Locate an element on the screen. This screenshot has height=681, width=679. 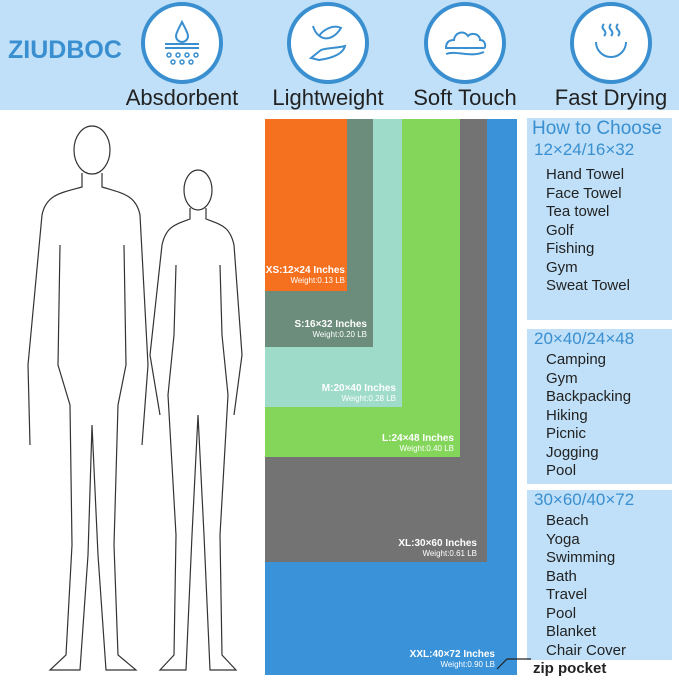
list-item: Blanket is located at coordinates (571, 631).